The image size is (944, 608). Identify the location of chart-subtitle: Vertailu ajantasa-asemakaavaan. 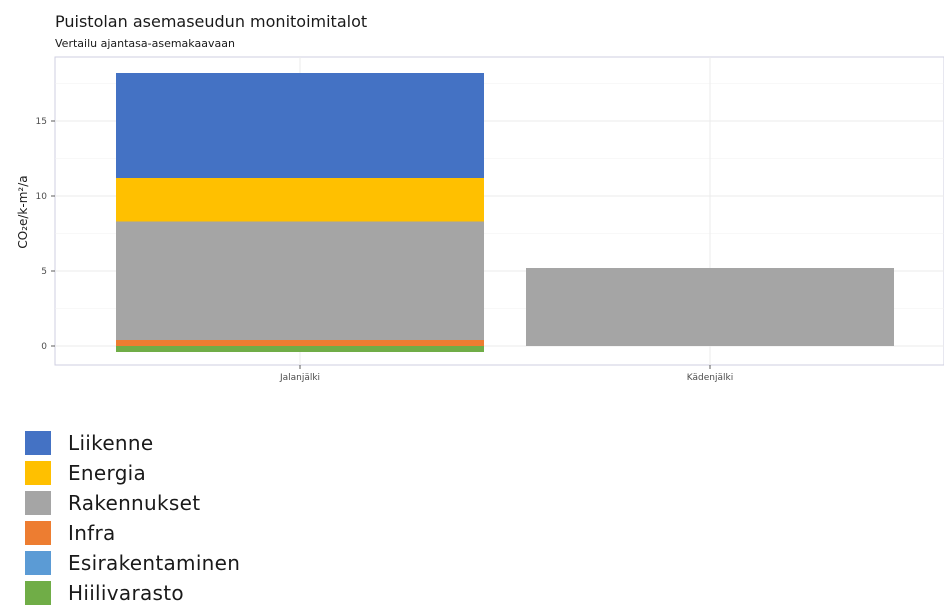
(145, 43).